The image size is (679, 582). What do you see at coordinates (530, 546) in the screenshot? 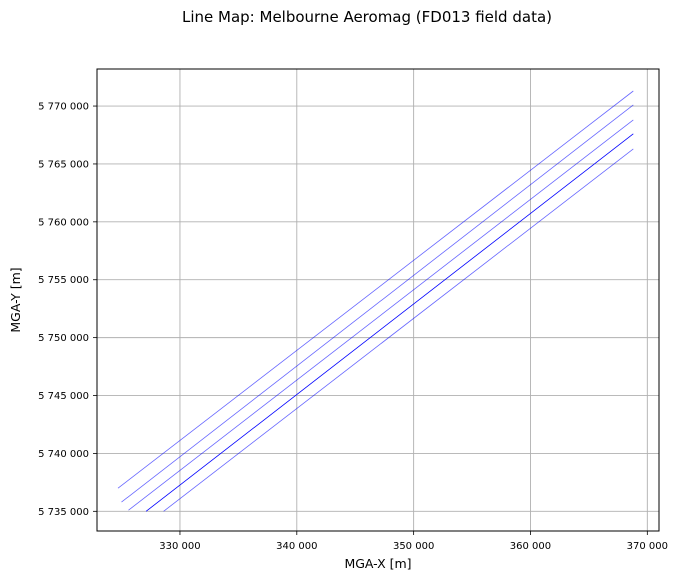
I see `x-tick-label: 360 000` at bounding box center [530, 546].